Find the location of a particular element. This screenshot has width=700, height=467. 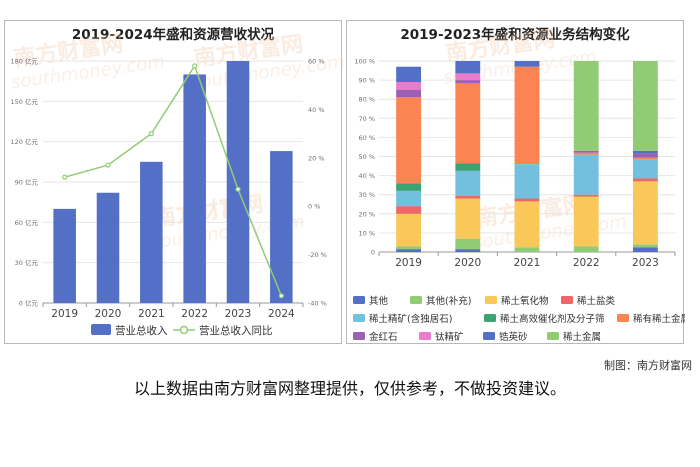

y-left-tick-label: 60 亿元 is located at coordinates (27, 222).